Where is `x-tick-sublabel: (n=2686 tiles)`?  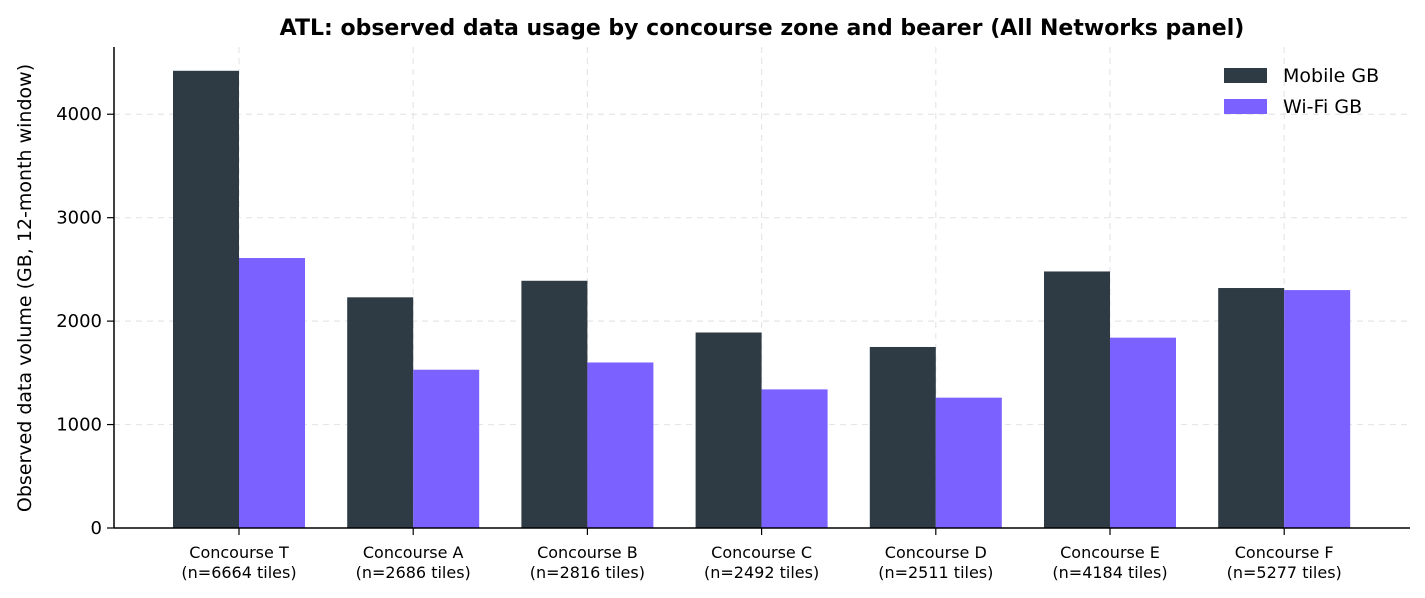
x-tick-sublabel: (n=2686 tiles) is located at coordinates (413, 572).